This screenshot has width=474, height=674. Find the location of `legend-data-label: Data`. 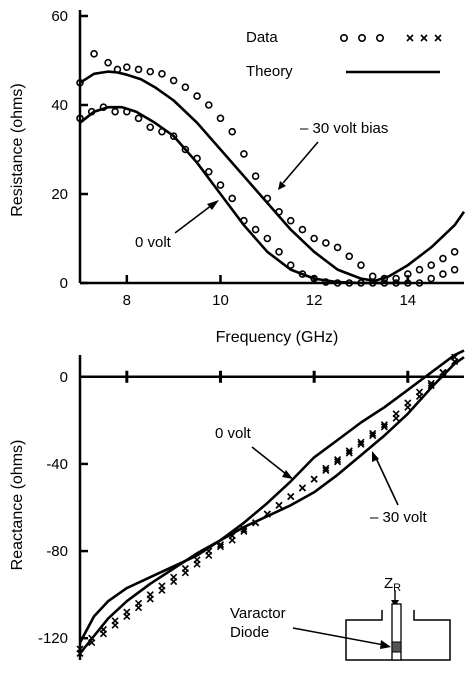

legend-data-label: Data is located at coordinates (262, 37).